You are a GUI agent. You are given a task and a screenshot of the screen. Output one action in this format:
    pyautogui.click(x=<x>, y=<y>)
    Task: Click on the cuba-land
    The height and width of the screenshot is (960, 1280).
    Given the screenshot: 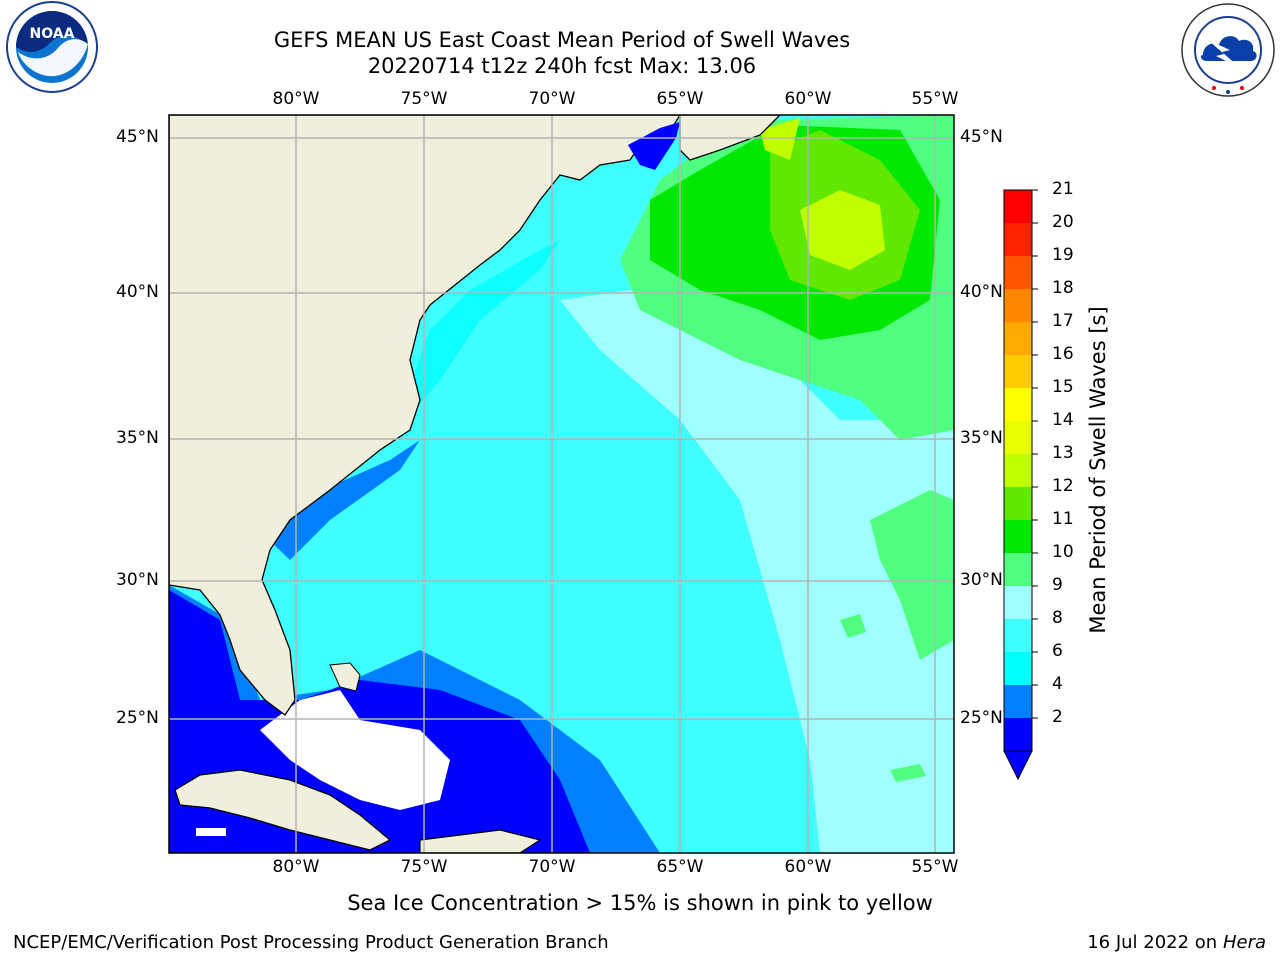 What is the action you would take?
    pyautogui.click(x=283, y=810)
    